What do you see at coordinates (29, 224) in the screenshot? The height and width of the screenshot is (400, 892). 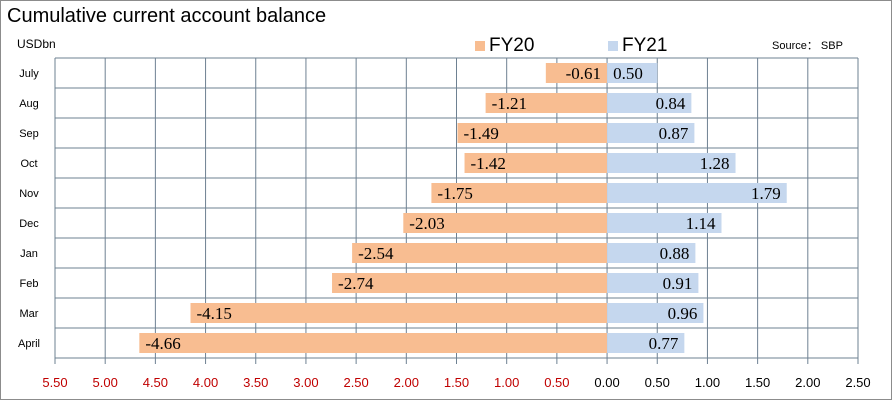 I see `category-label: Dec` at bounding box center [29, 224].